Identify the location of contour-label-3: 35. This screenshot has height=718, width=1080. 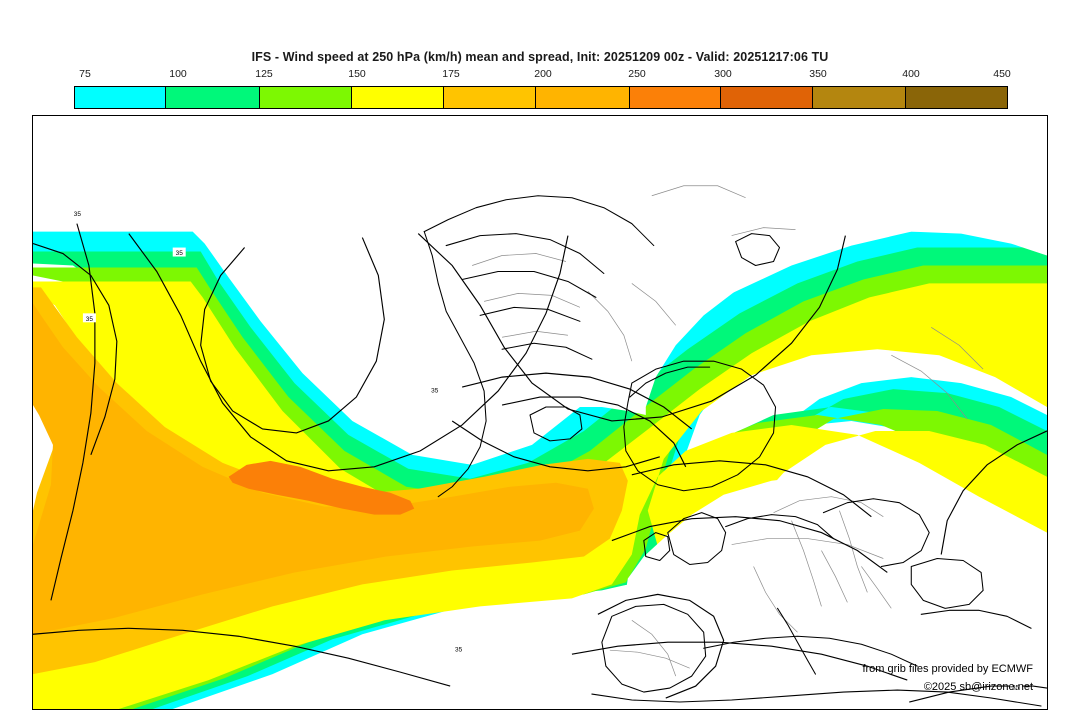
(89, 318).